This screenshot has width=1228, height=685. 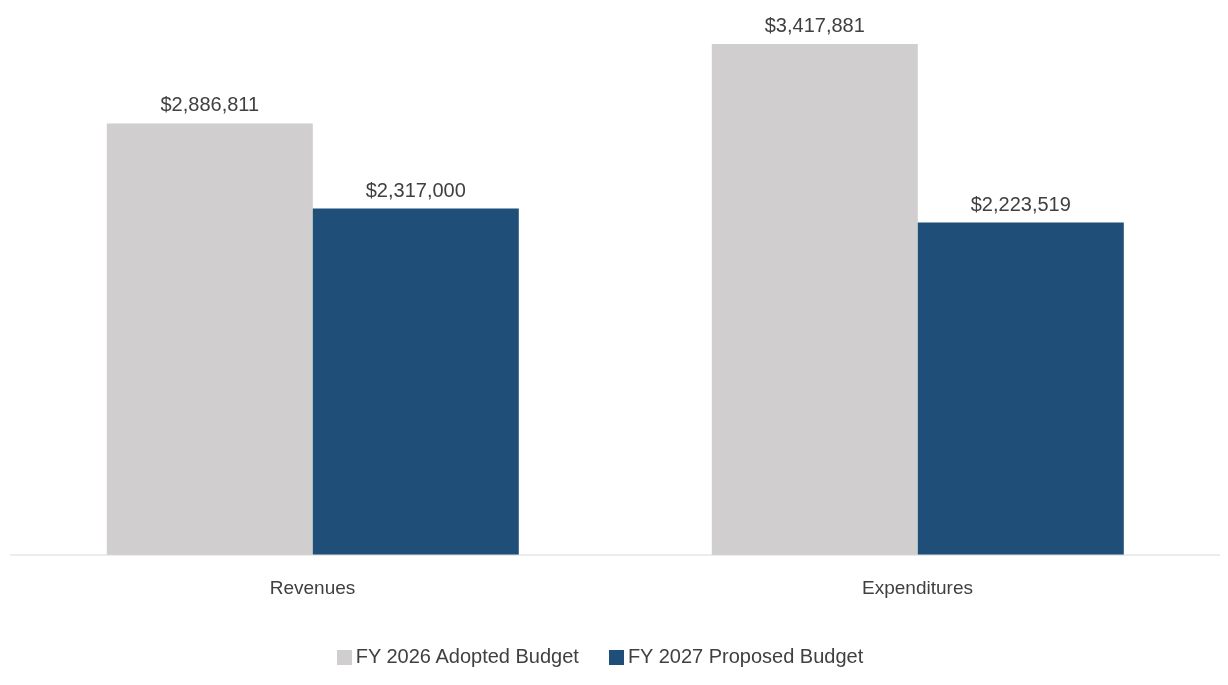 What do you see at coordinates (1020, 203) in the screenshot?
I see `data-label: $2,223,519` at bounding box center [1020, 203].